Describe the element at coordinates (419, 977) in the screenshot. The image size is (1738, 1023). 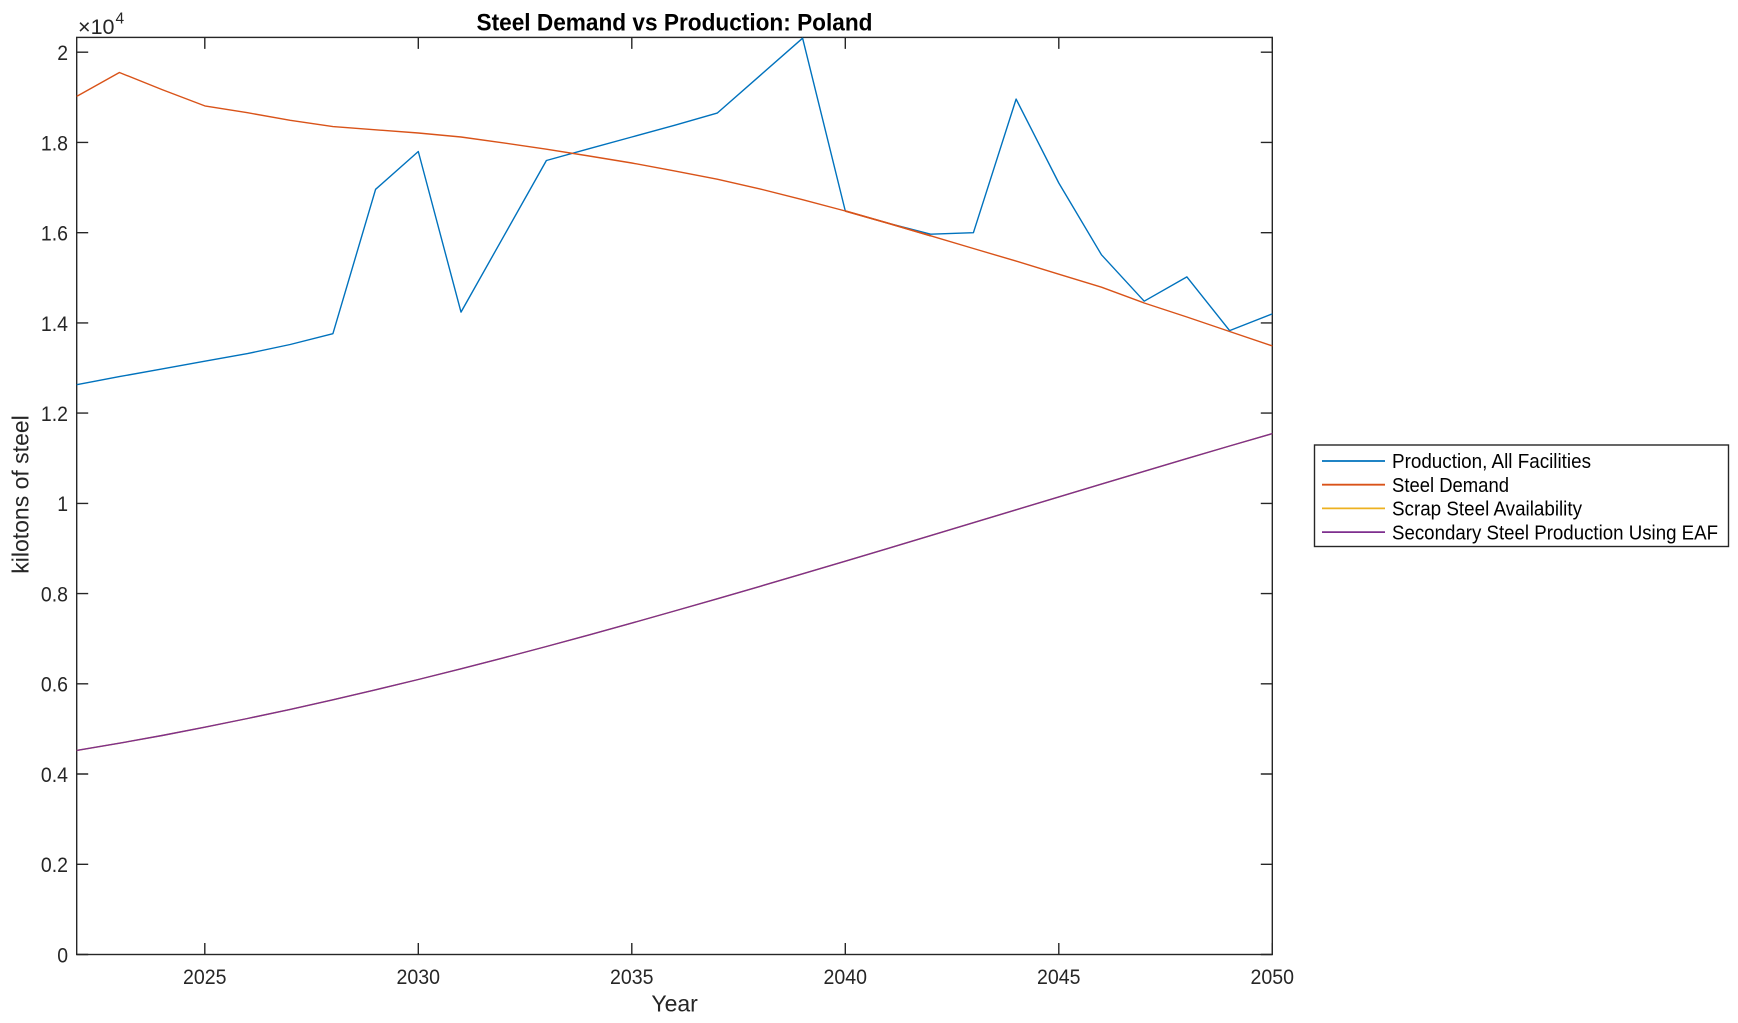
I see `svg-text: 2030` at that location.